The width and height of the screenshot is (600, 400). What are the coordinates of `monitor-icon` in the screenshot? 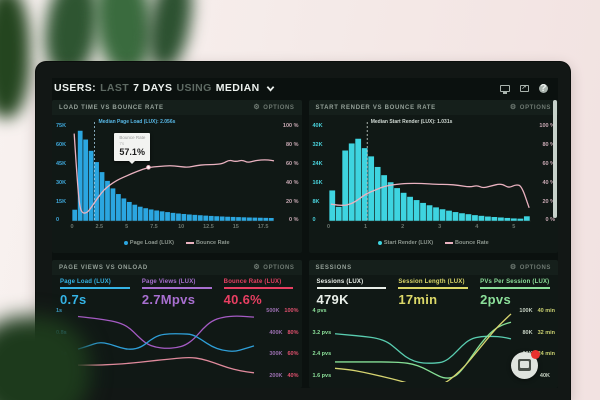 It's located at (507, 88).